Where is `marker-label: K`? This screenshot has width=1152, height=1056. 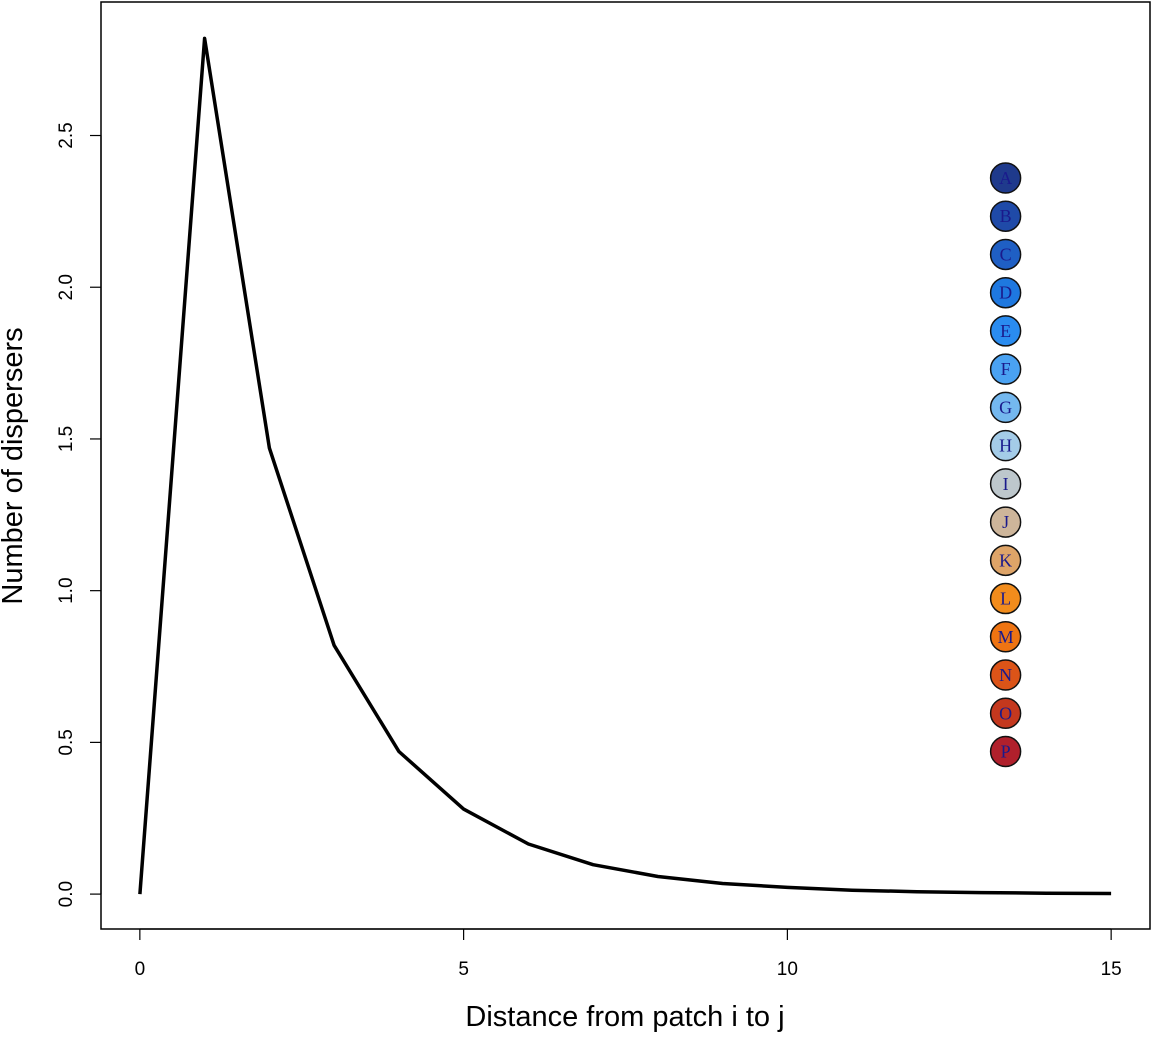 marker-label: K is located at coordinates (1005, 560).